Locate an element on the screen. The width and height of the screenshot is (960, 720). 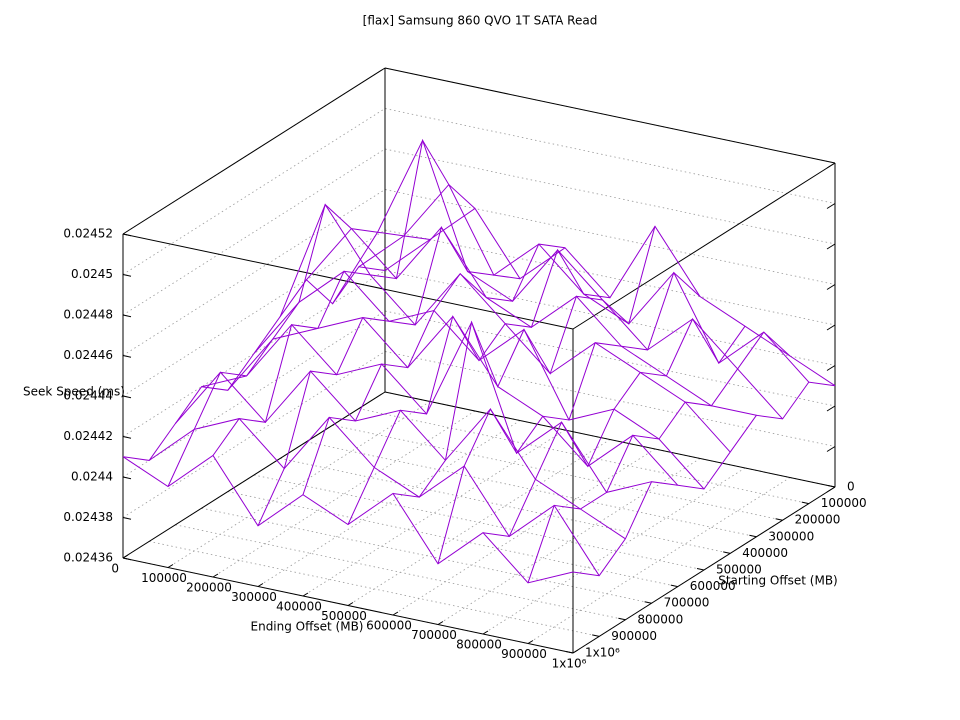
z-tick-label: 0.02444 is located at coordinates (88, 396).